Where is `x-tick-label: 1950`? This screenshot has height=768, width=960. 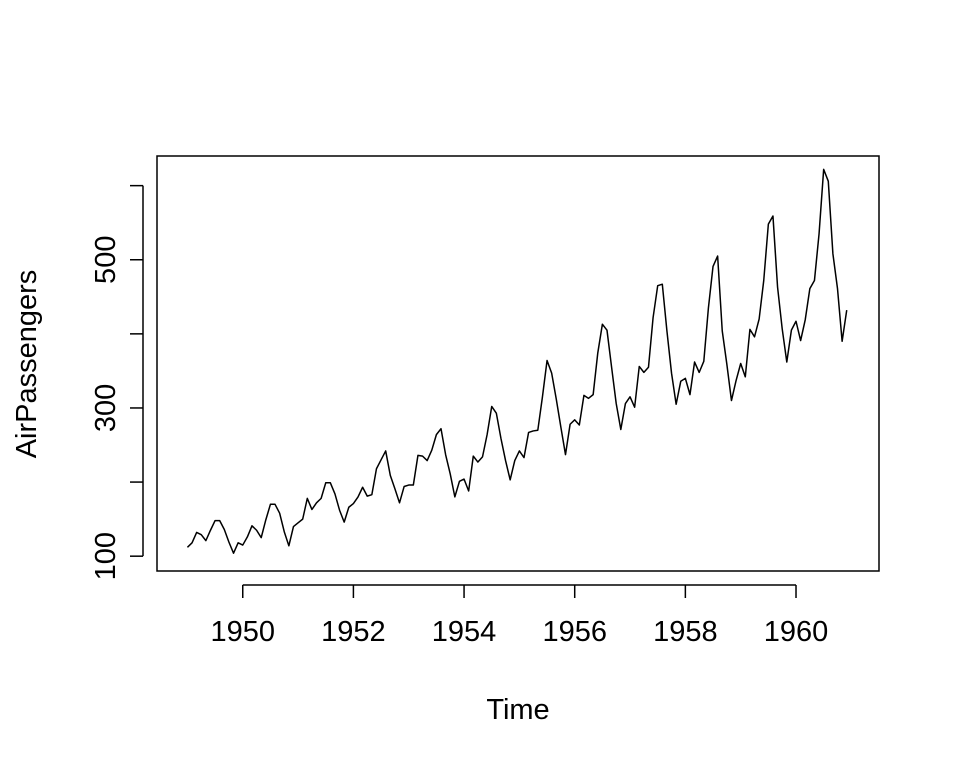 x-tick-label: 1950 is located at coordinates (242, 632).